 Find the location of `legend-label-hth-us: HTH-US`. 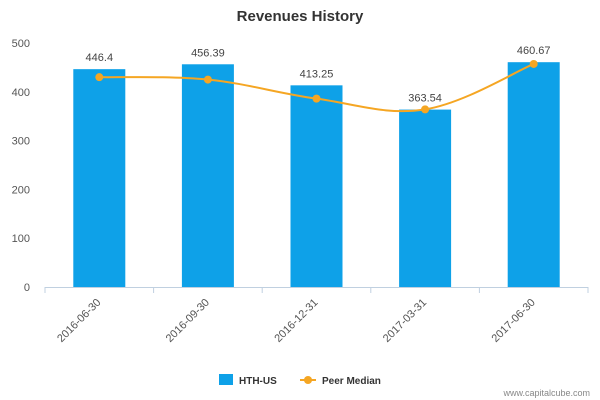

legend-label-hth-us: HTH-US is located at coordinates (258, 381).